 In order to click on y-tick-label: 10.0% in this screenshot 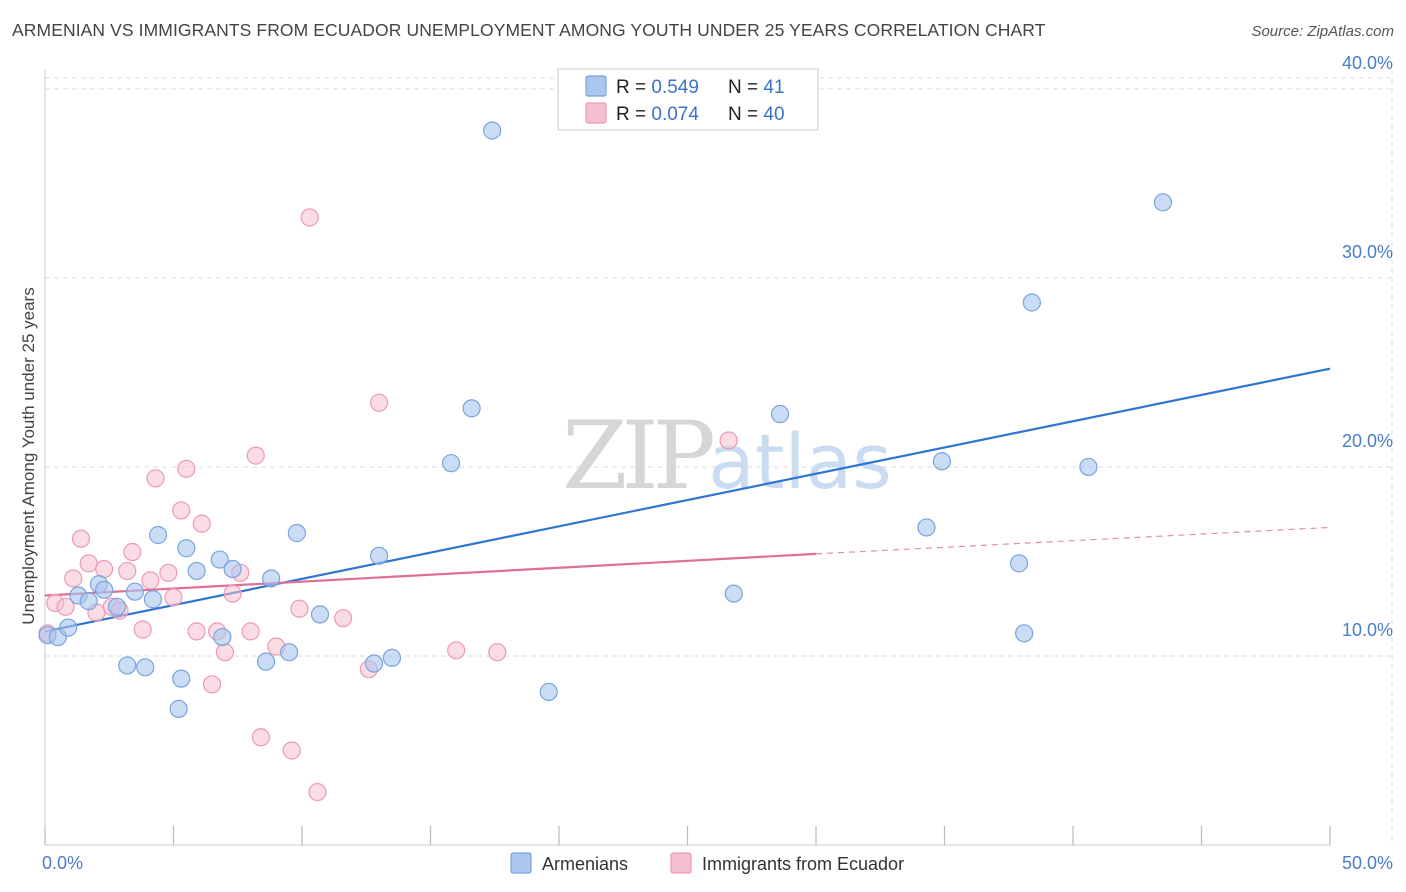, I will do `click(1367, 630)`.